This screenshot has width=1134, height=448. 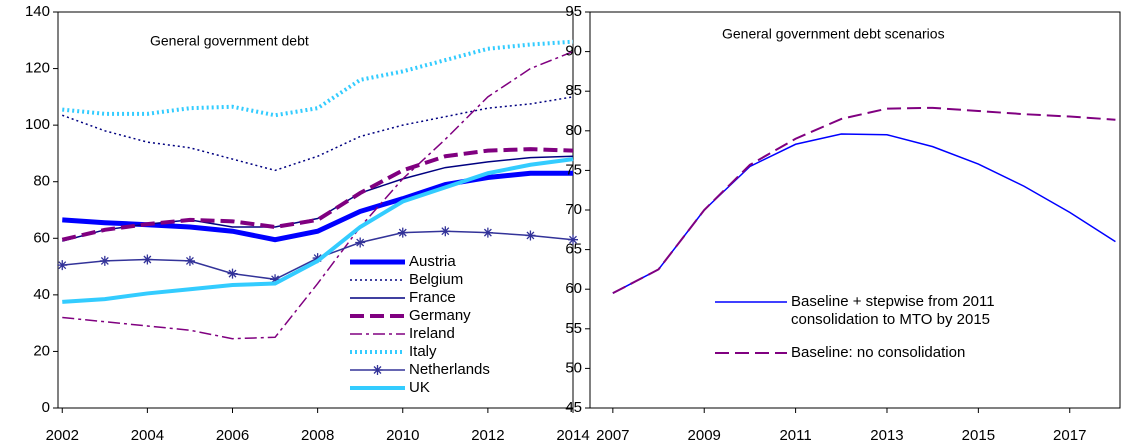 What do you see at coordinates (1069, 435) in the screenshot?
I see `x-tick-label: 2017` at bounding box center [1069, 435].